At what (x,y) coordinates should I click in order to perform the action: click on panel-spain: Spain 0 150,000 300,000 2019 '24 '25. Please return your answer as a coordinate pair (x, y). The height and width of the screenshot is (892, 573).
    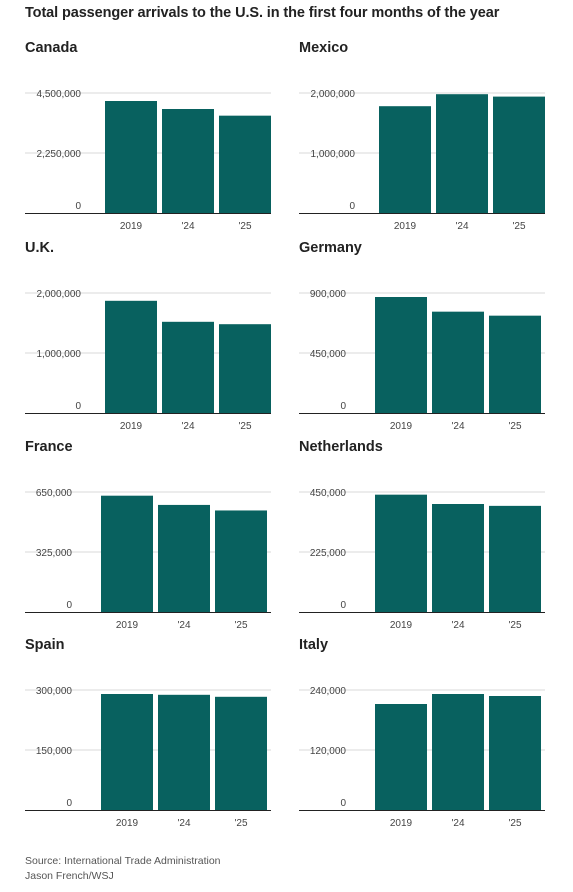
    Looking at the image, I should click on (150, 733).